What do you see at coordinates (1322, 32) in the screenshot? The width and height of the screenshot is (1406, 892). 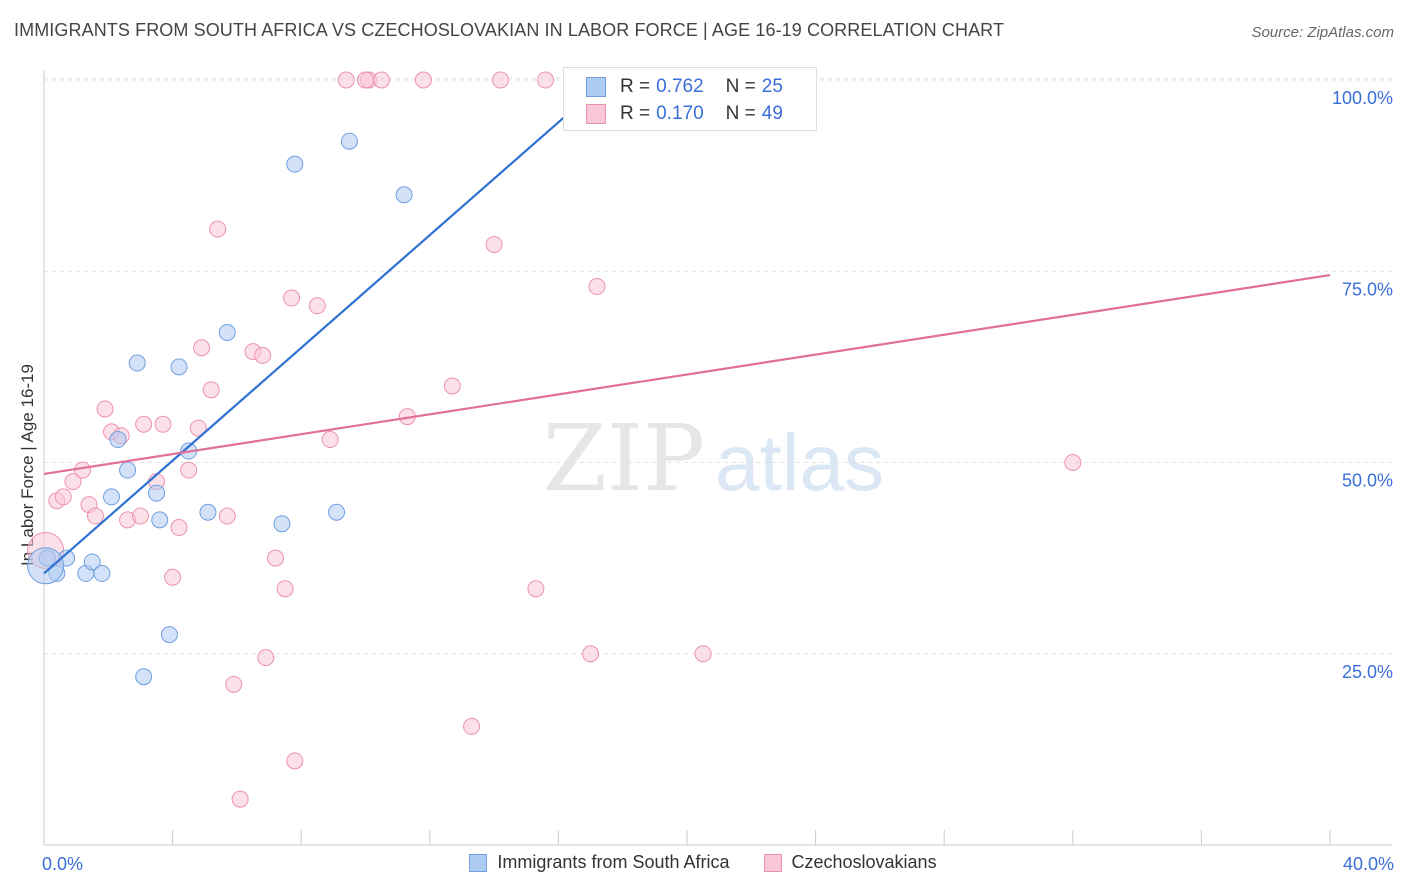 I see `source-credit: Source: ZipAtlas.com` at bounding box center [1322, 32].